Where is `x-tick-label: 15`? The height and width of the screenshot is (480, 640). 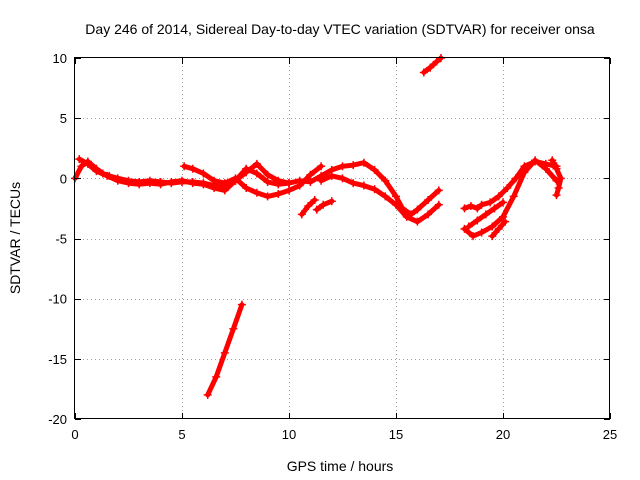 x-tick-label: 15 is located at coordinates (396, 434).